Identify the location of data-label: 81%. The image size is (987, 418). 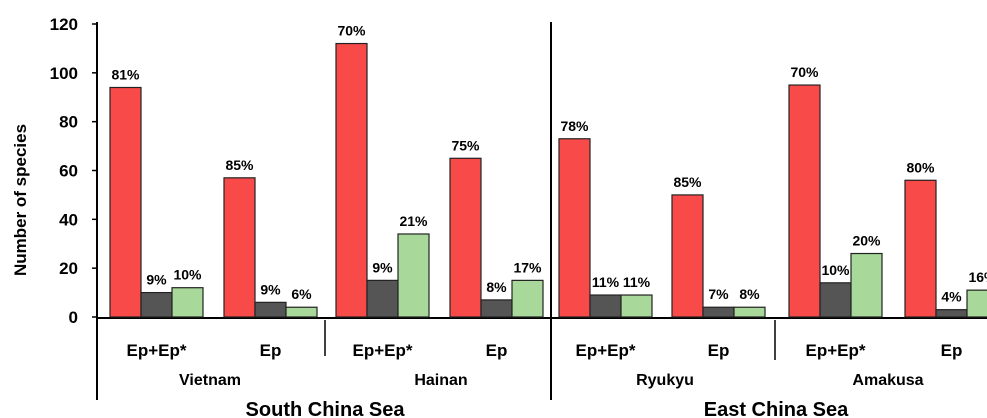
(125, 74).